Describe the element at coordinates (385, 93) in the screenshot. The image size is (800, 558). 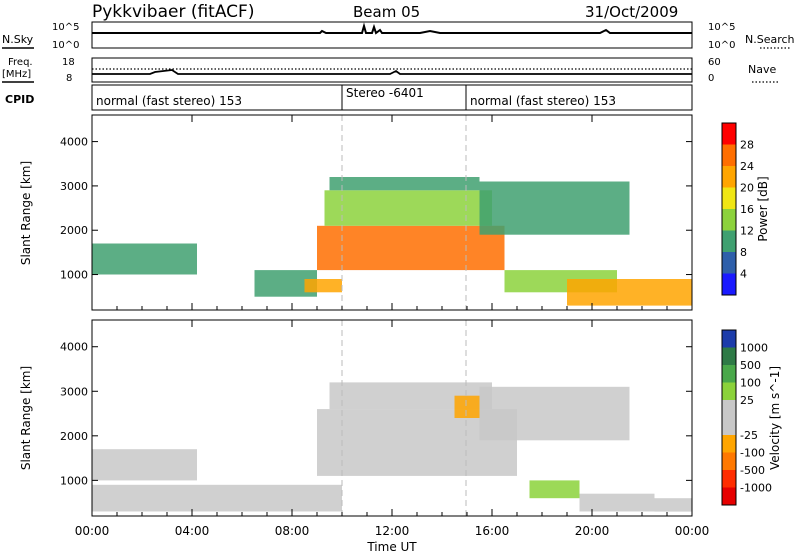
I see `cpid-segment-2: Stereo -6401` at that location.